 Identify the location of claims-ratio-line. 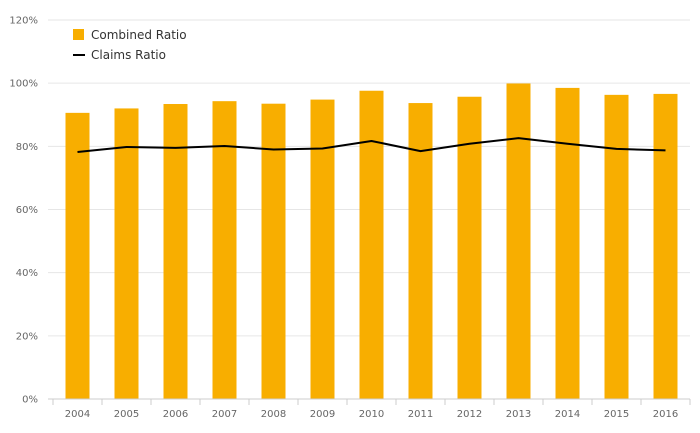
(371, 145).